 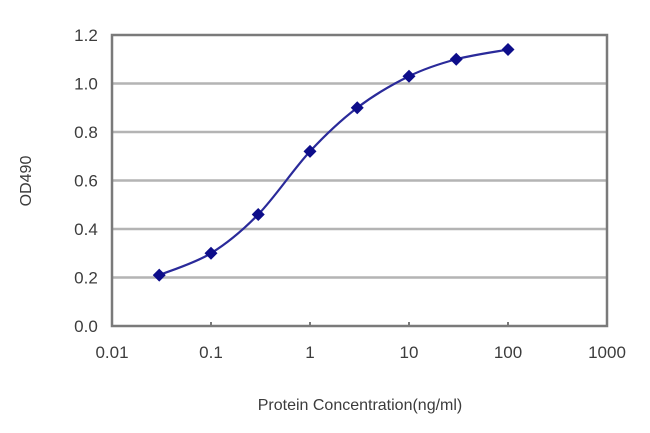 I want to click on y-tick-label: 0.2, so click(x=86, y=278).